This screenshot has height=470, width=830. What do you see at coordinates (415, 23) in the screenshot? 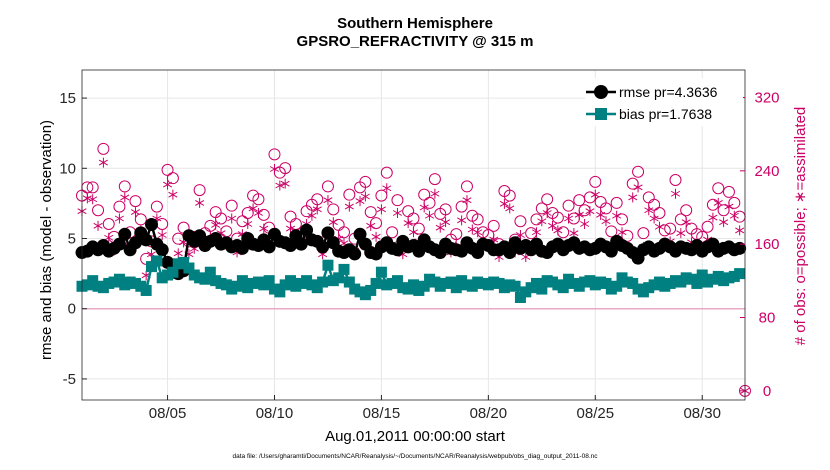
I see `chart-title: Southern Hemisphere` at bounding box center [415, 23].